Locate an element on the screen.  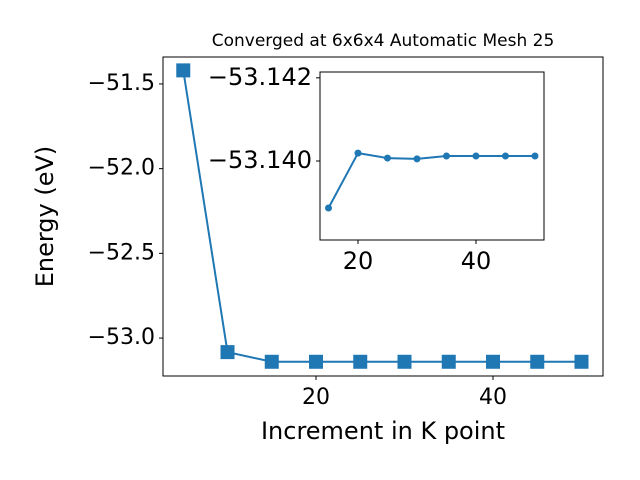
y-tick-label: −52.0 is located at coordinates (121, 168).